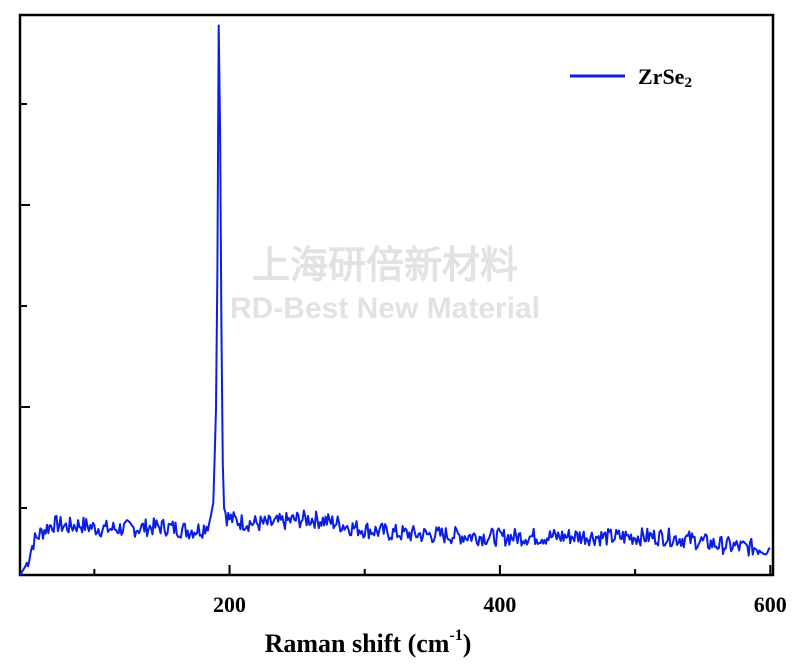  Describe the element at coordinates (25, 306) in the screenshot. I see `y-axis-ticks` at that location.